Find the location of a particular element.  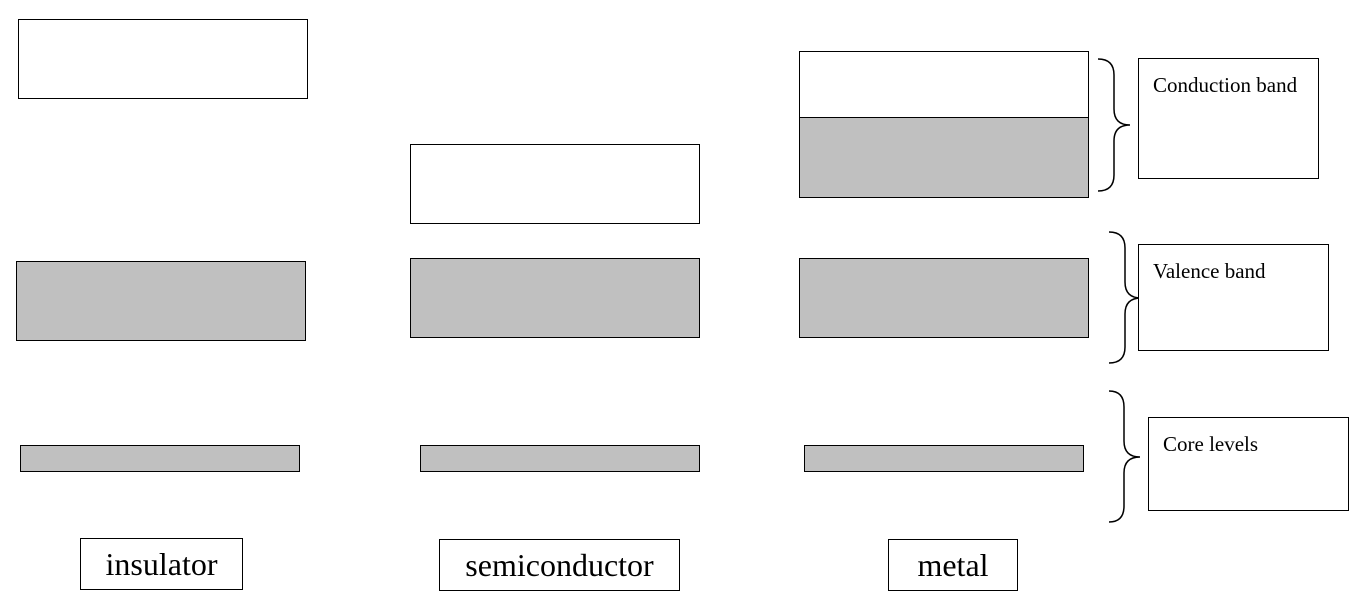

core-levels-brace is located at coordinates (1124, 456).